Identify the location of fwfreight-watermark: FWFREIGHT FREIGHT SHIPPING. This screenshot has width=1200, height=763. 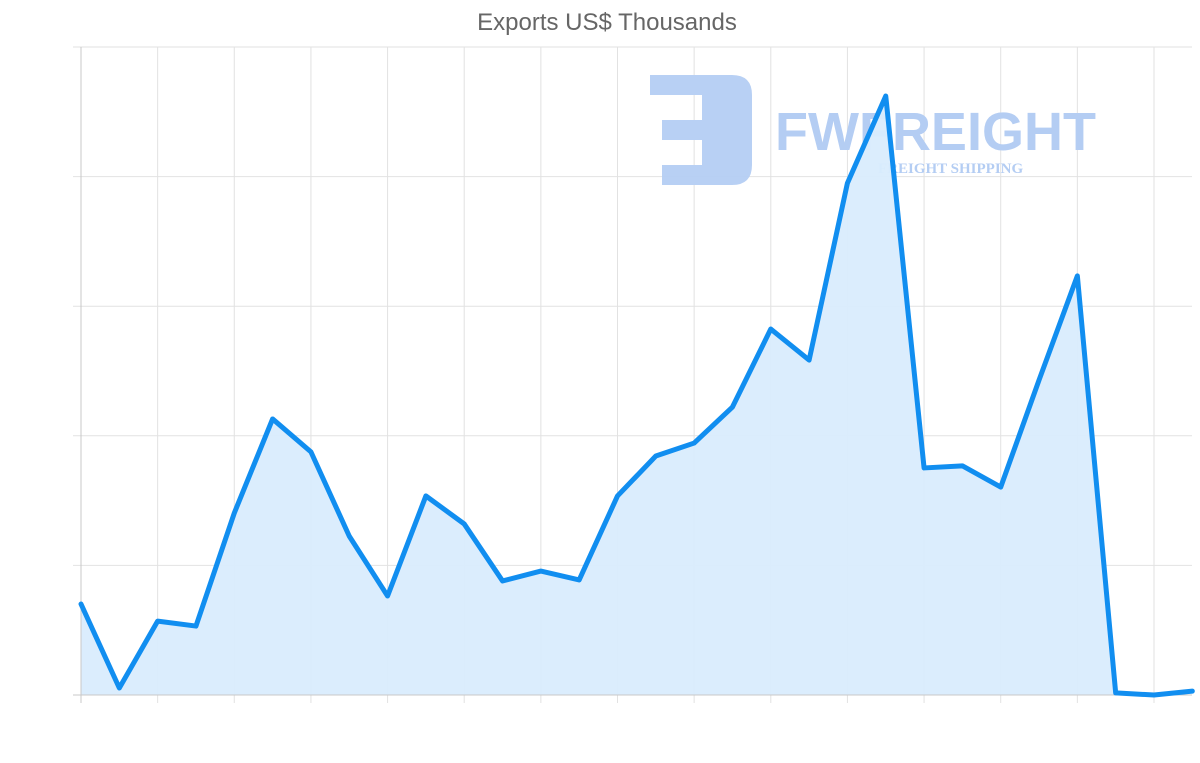
(873, 130).